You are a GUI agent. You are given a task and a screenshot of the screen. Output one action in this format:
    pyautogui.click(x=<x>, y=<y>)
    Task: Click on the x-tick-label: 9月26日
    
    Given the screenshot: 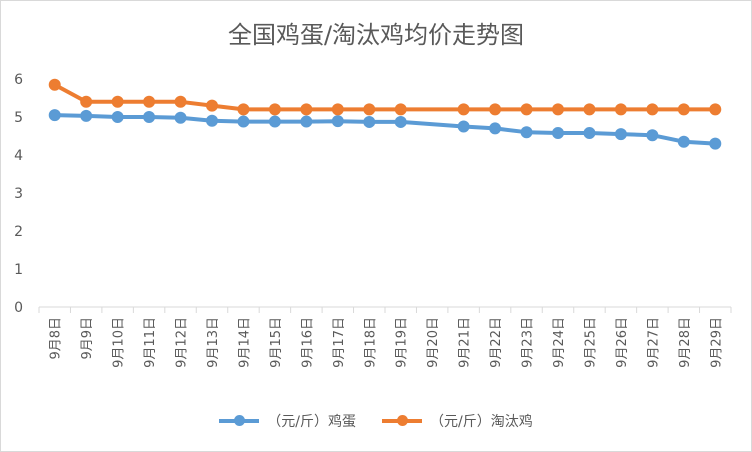 What is the action you would take?
    pyautogui.click(x=622, y=342)
    